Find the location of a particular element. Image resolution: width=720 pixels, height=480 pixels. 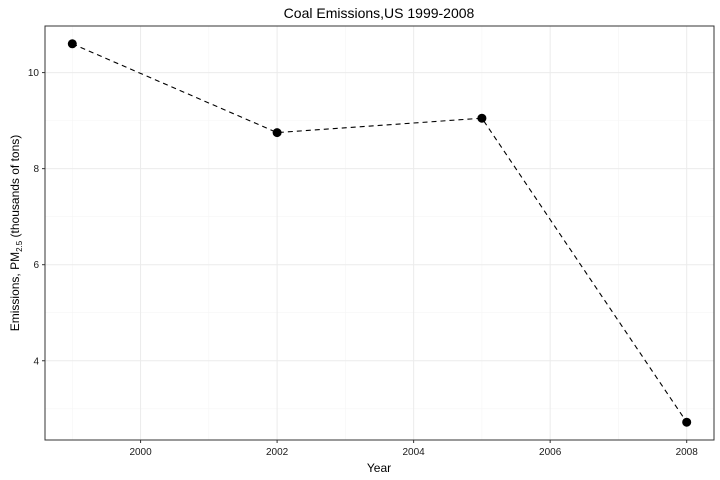

y-axis-title: Emissions, PM2.5 (thousands of tons) is located at coordinates (16, 233).